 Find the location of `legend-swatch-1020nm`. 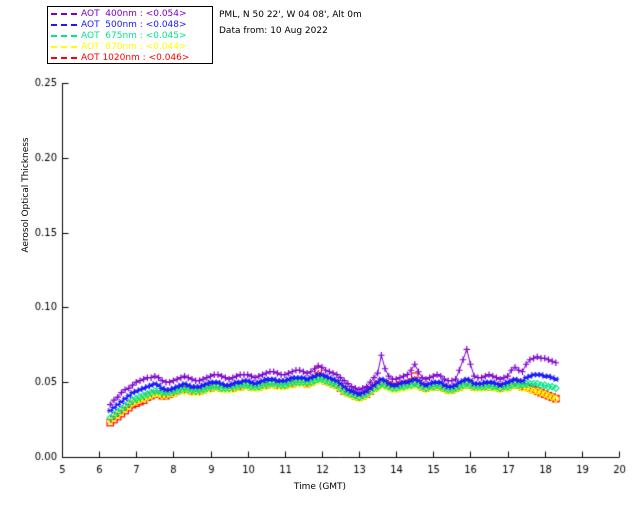

legend-swatch-1020nm is located at coordinates (64, 58).